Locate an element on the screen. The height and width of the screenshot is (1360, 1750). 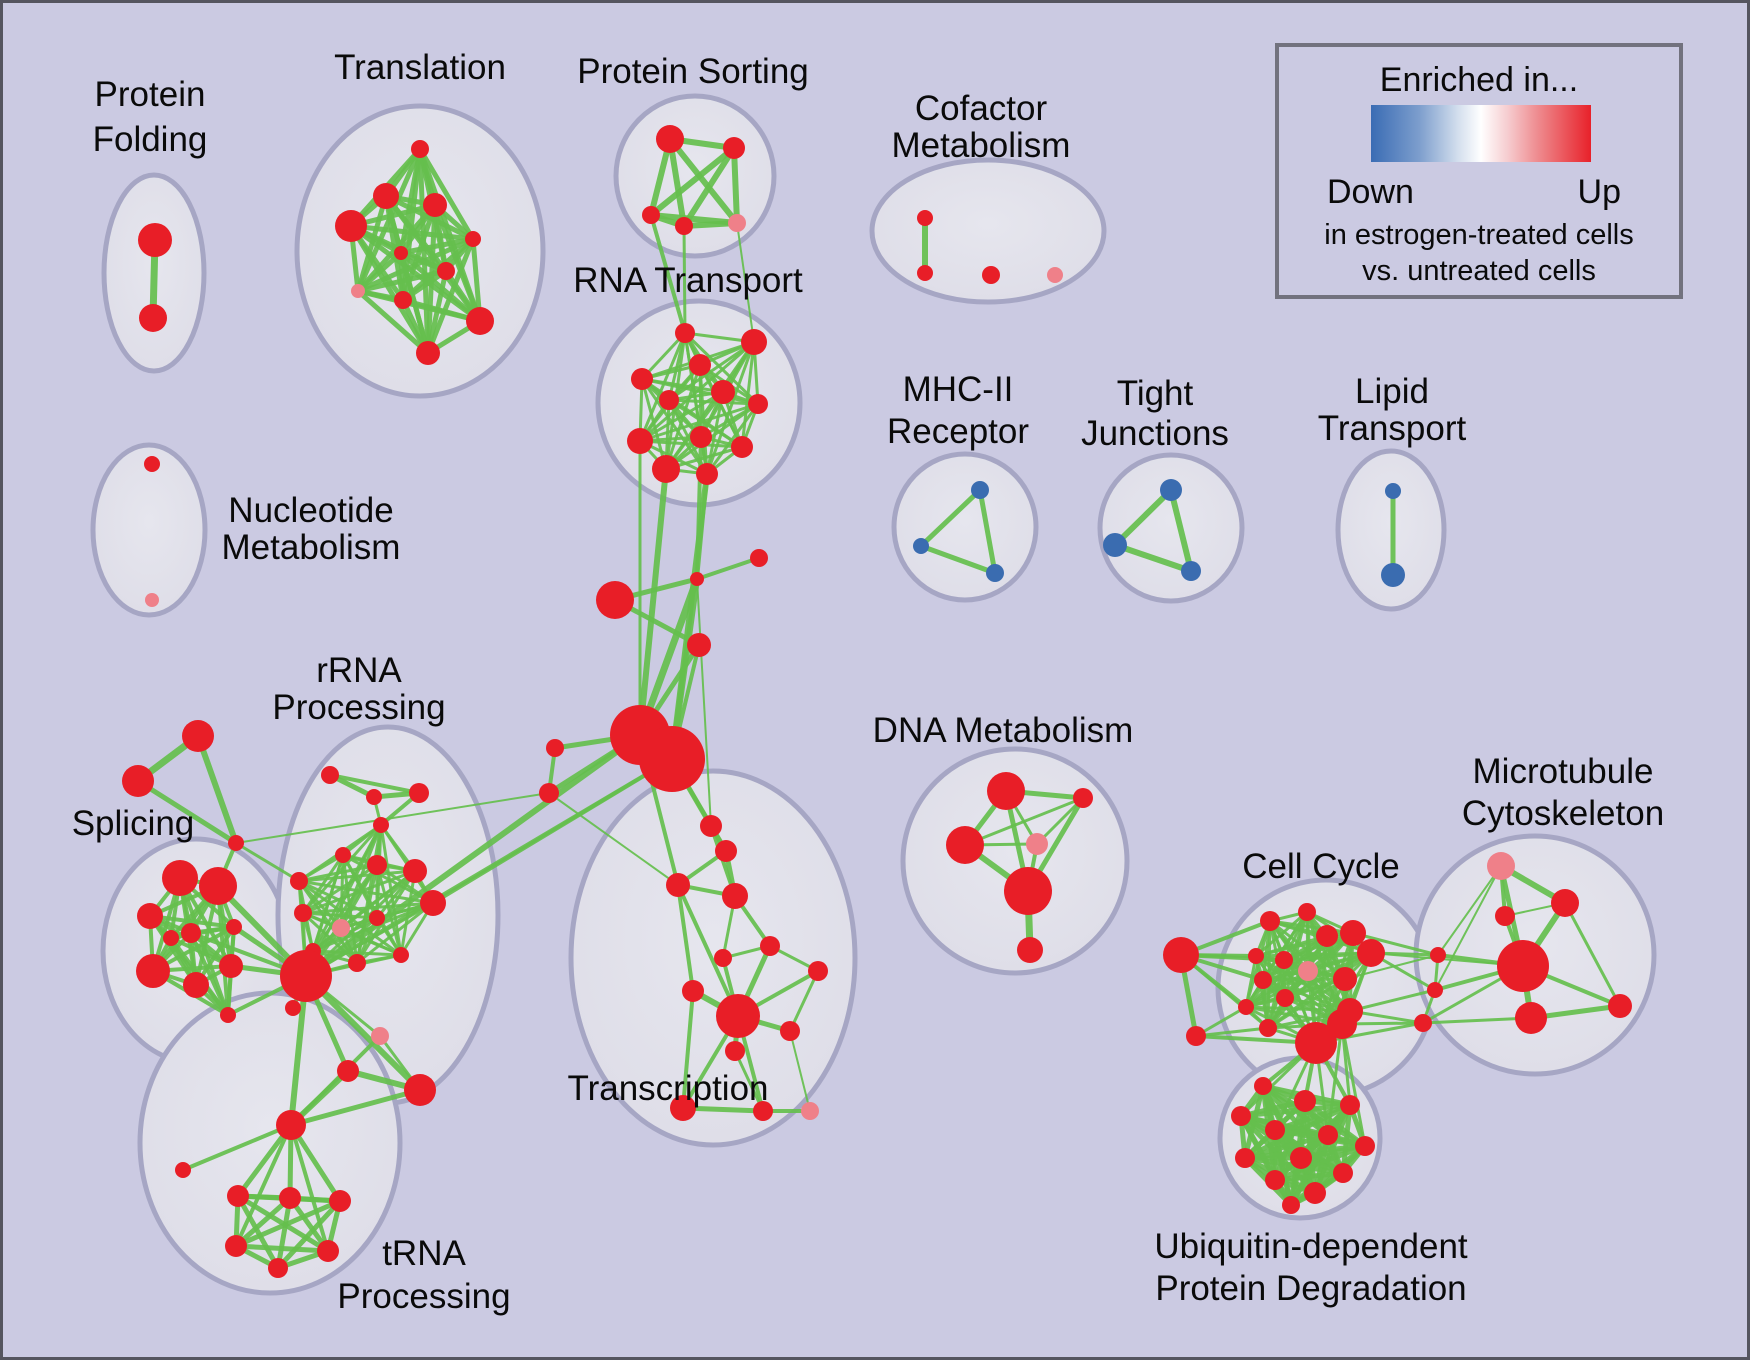
cluster-dna-metabolism-ellipse is located at coordinates (1015, 861).